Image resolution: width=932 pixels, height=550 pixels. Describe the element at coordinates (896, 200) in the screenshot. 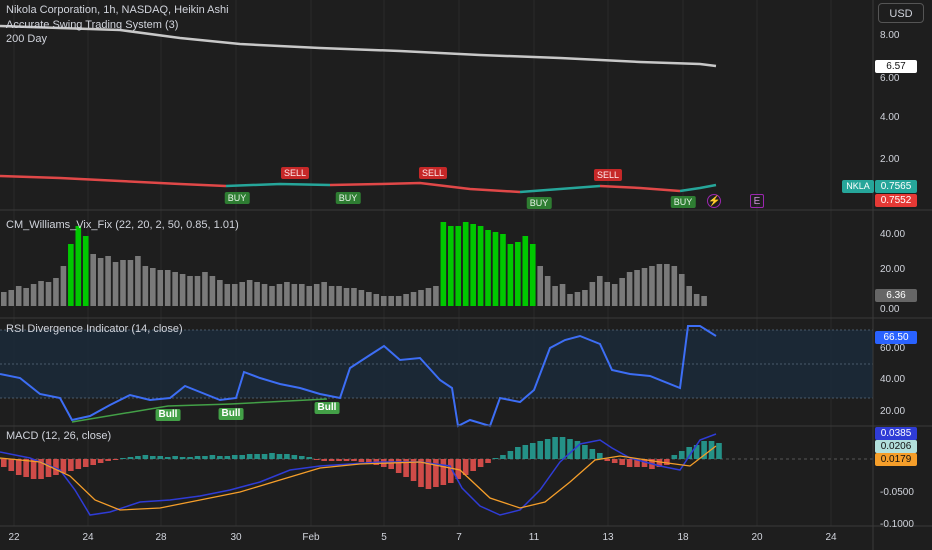

I see `red-price-tag: 0.7552` at that location.